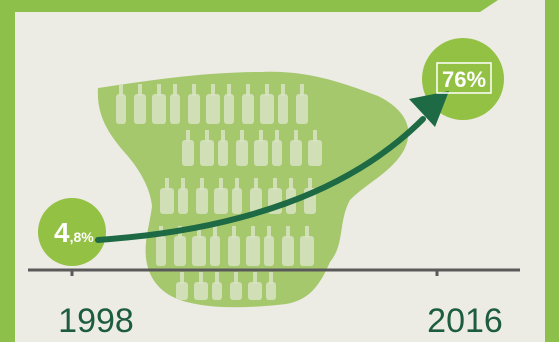 The width and height of the screenshot is (559, 342). What do you see at coordinates (429, 109) in the screenshot?
I see `growth-arrow-head` at bounding box center [429, 109].